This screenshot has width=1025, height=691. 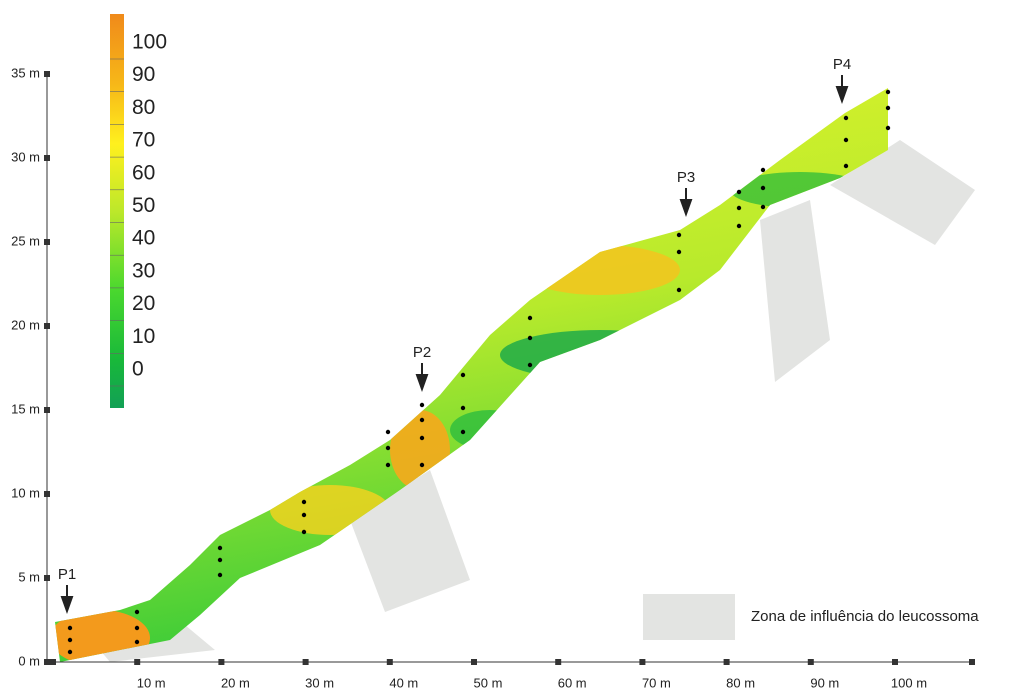 What do you see at coordinates (686, 177) in the screenshot?
I see `profile-label: P3` at bounding box center [686, 177].